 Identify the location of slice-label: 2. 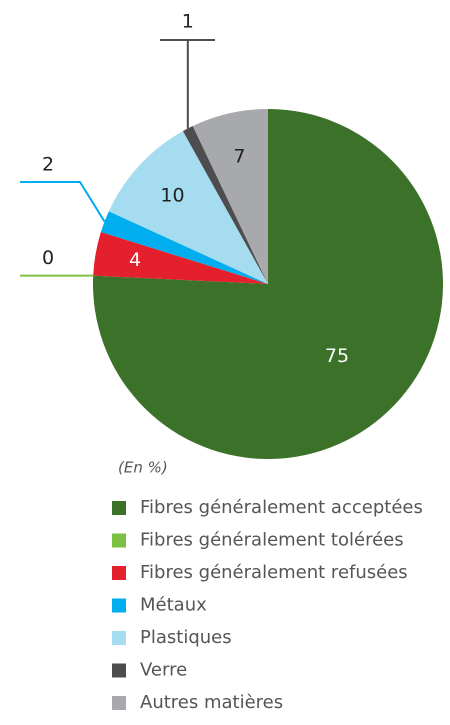
(48, 165).